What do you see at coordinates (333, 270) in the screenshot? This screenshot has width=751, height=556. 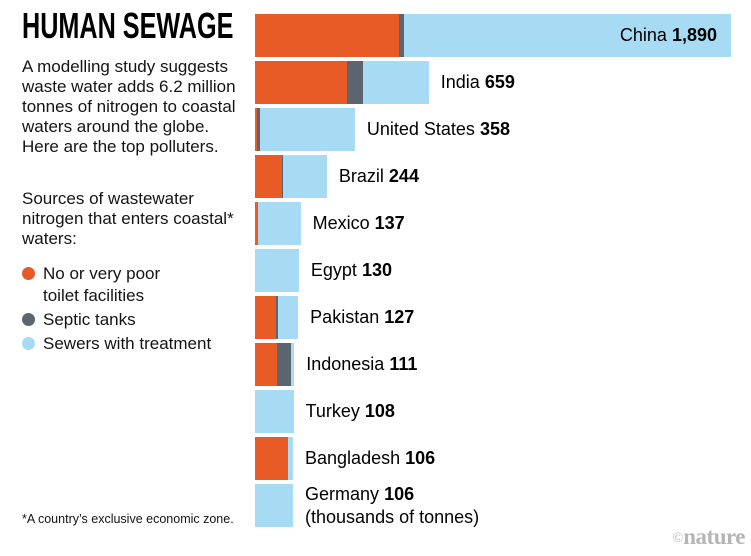 I see `country-name: Egypt` at bounding box center [333, 270].